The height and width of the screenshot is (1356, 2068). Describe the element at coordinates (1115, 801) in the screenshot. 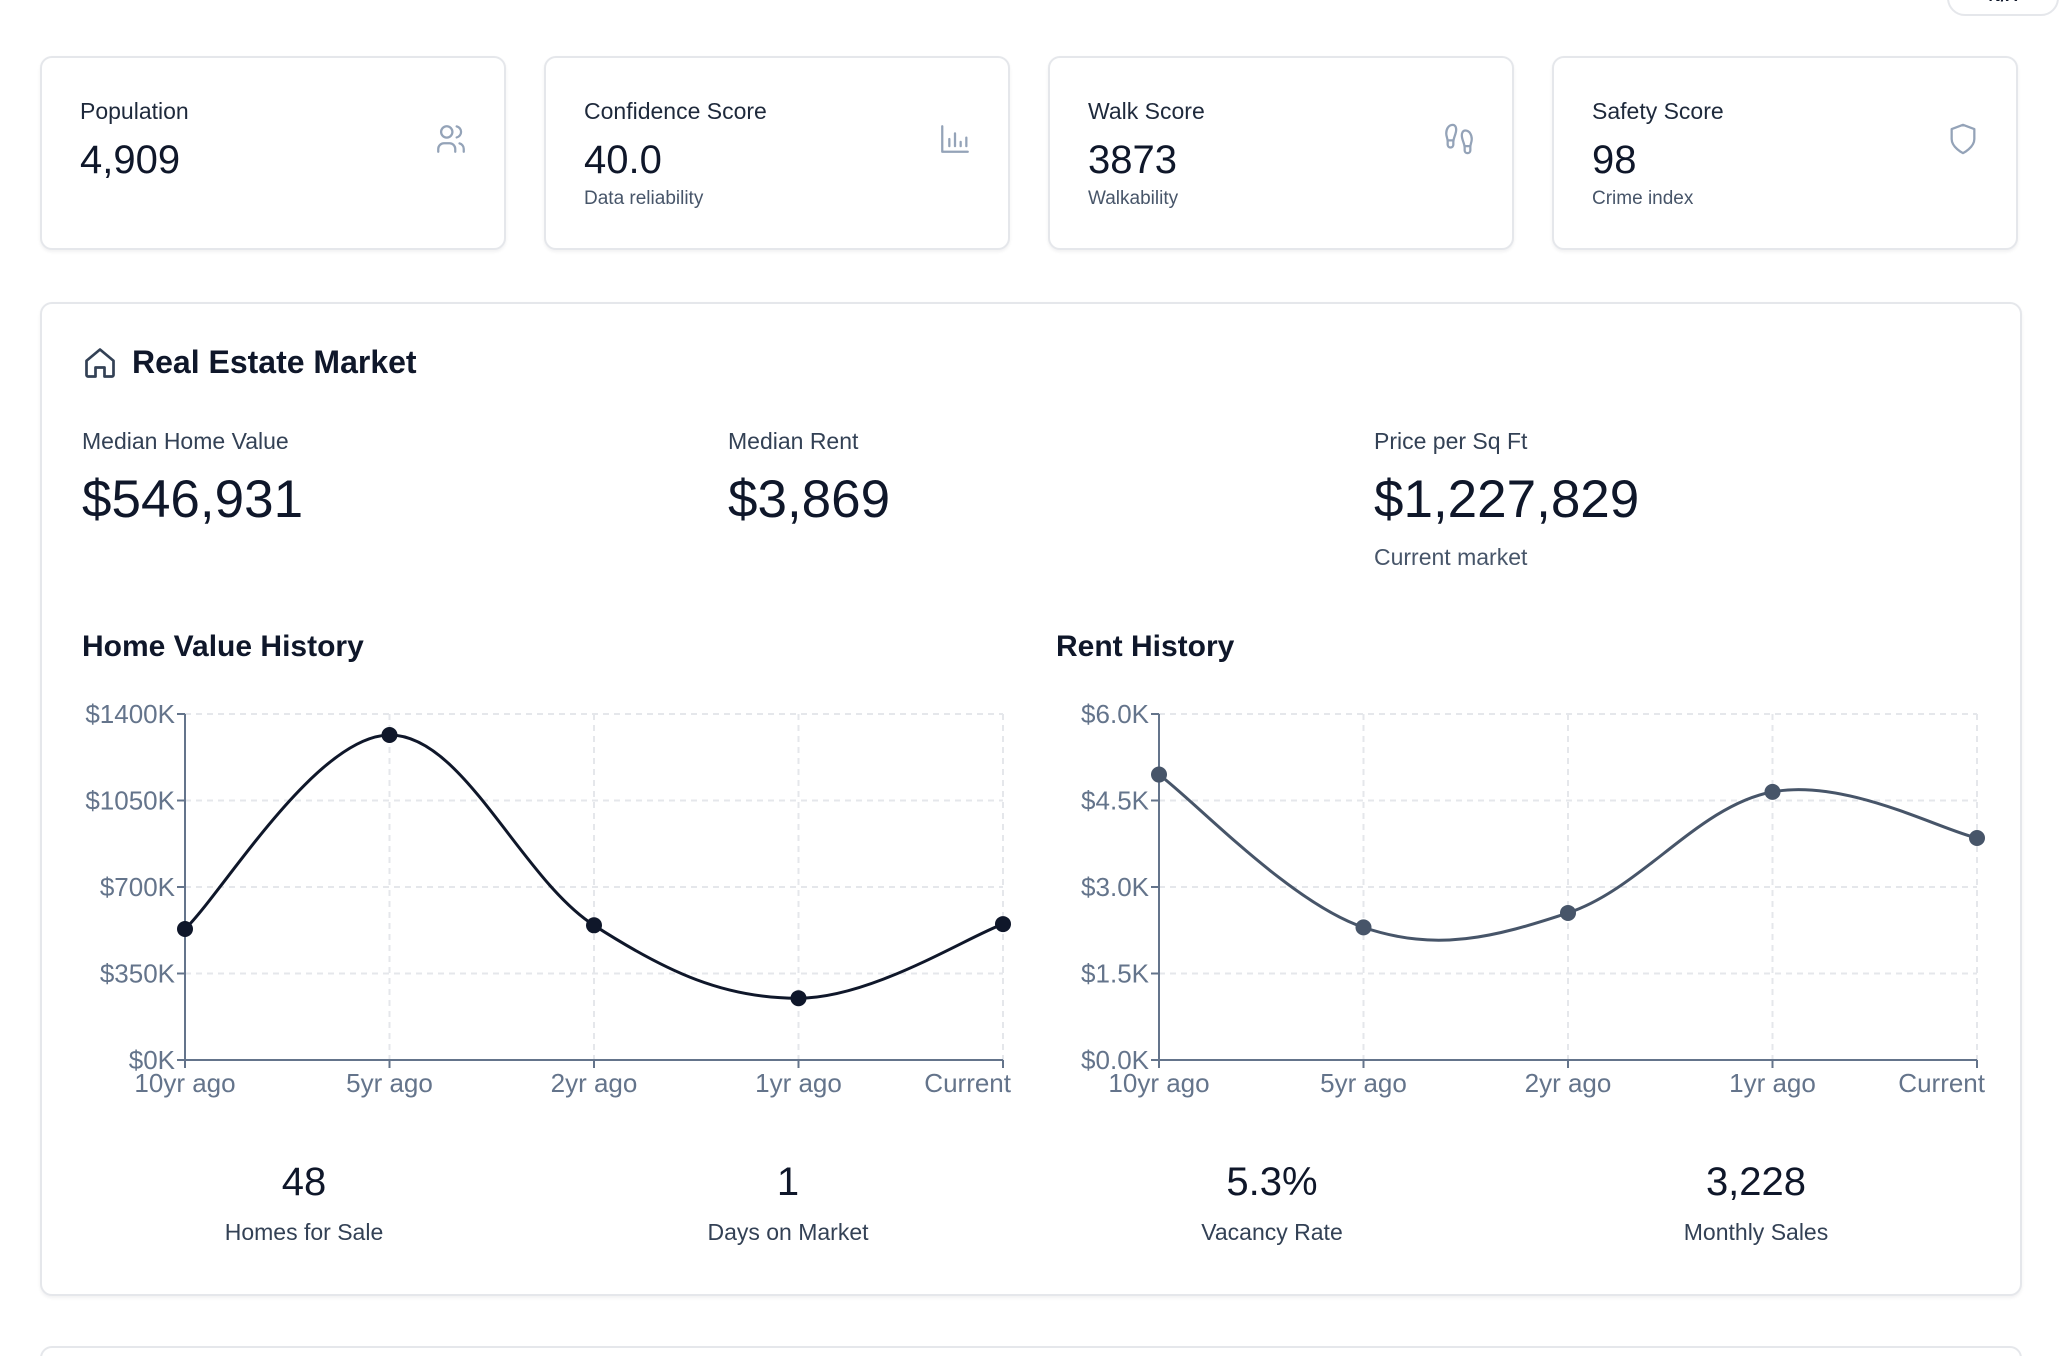

I see `y-tick-label: $4.5K` at that location.